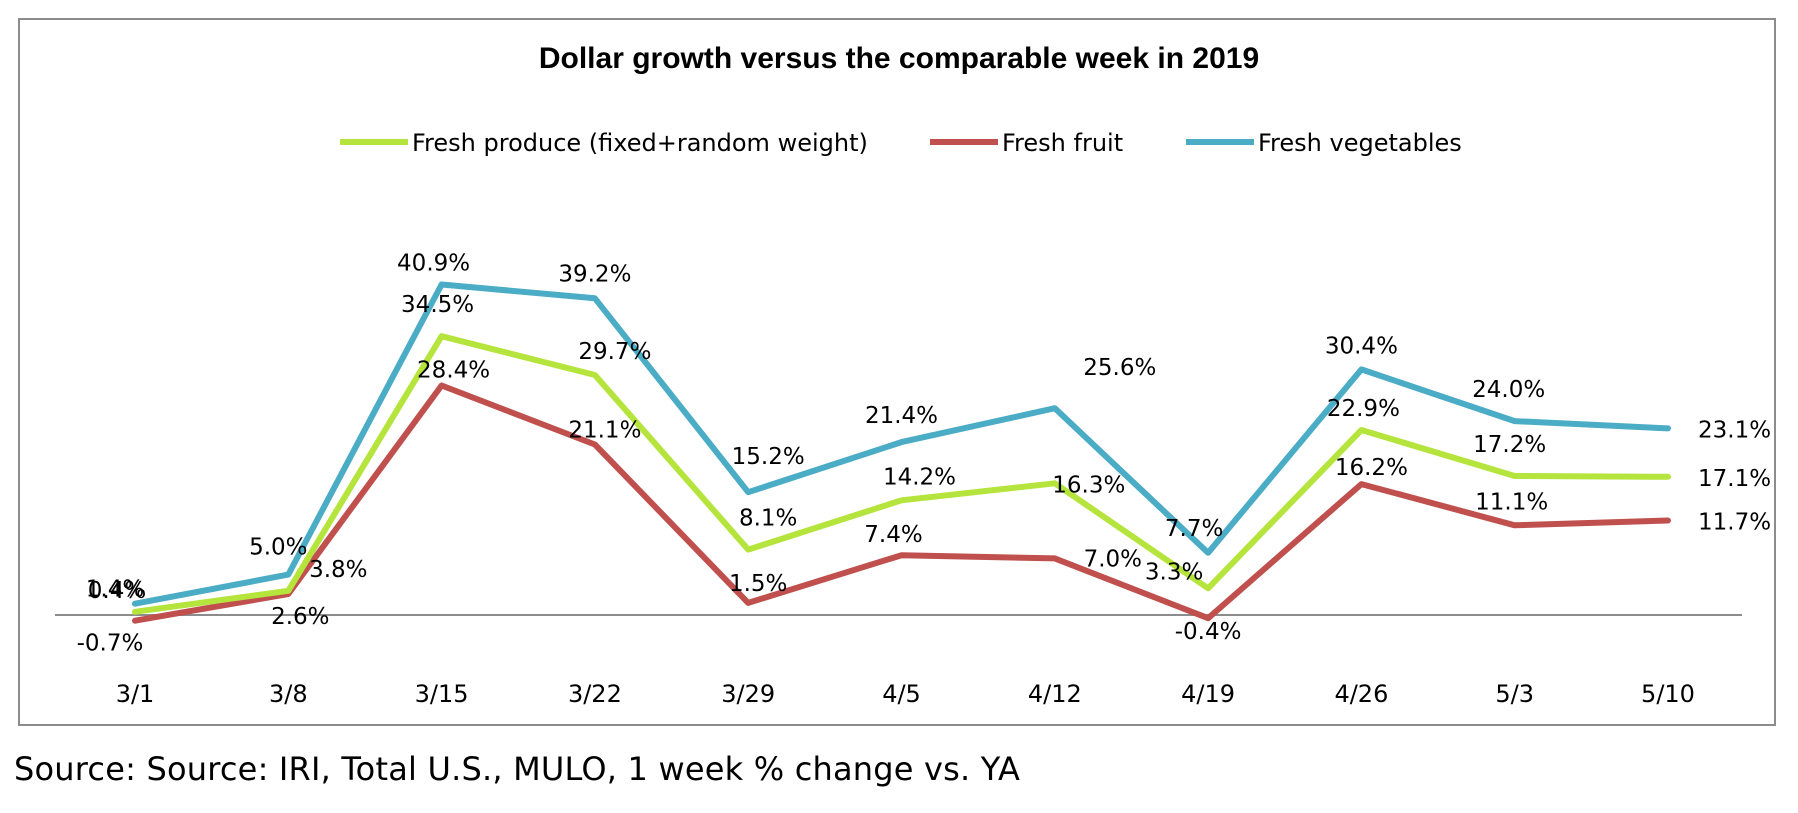  What do you see at coordinates (1119, 368) in the screenshot?
I see `data-label: 25.6%` at bounding box center [1119, 368].